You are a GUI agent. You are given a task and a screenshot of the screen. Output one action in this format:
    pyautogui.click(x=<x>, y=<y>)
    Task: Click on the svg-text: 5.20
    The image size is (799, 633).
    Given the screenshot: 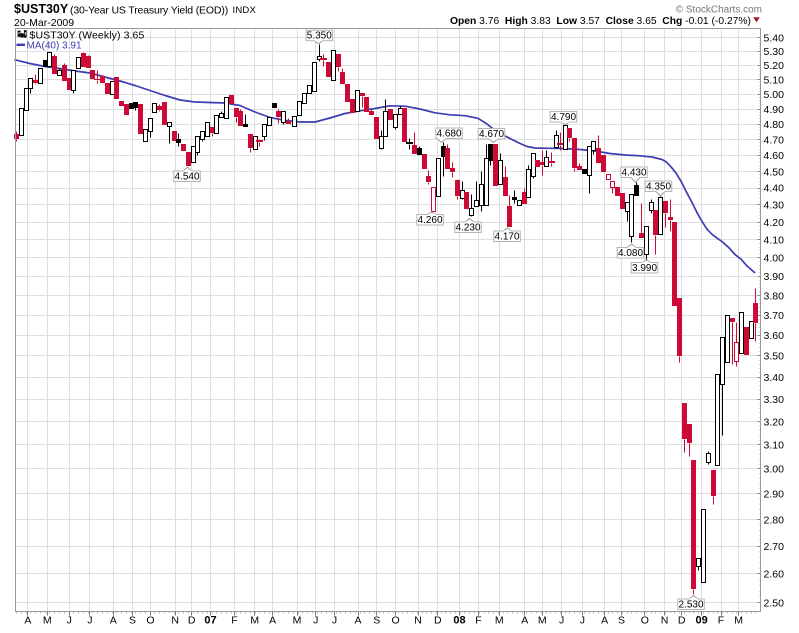 What is the action you would take?
    pyautogui.click(x=774, y=66)
    